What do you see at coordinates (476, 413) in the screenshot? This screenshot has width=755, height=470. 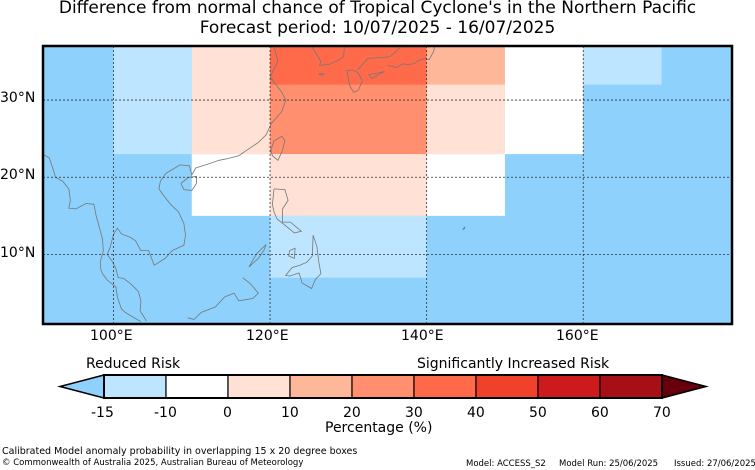 I see `colorbar-tick-label: 40` at bounding box center [476, 413].